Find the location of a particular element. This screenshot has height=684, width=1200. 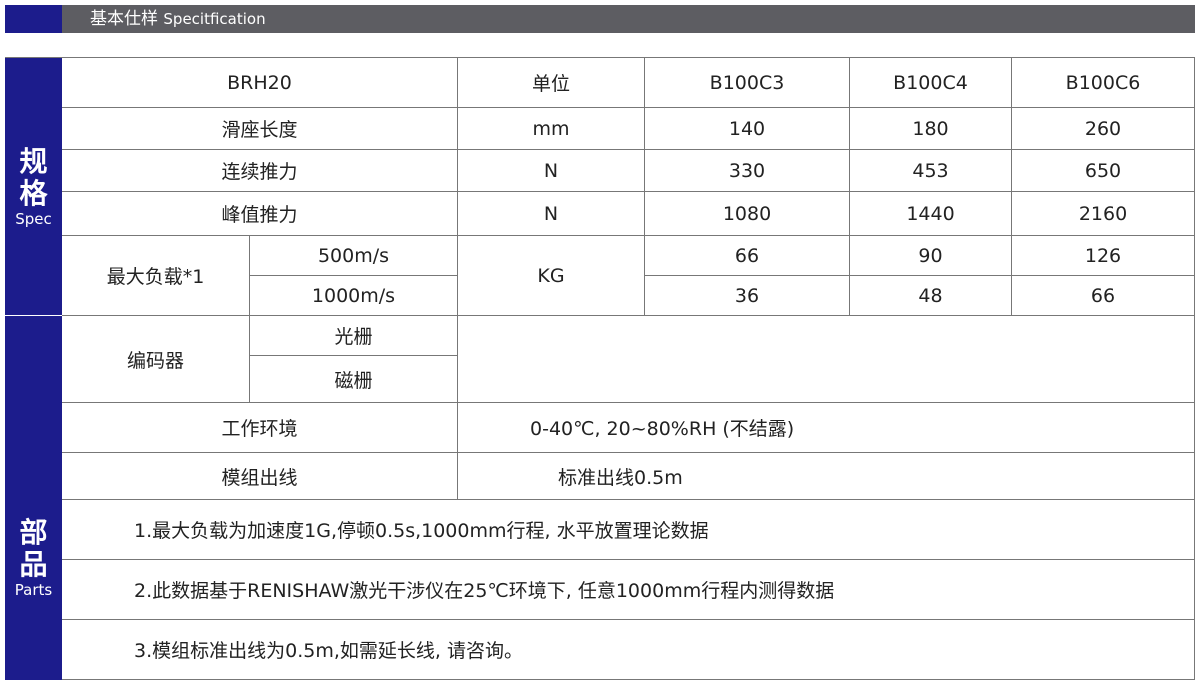

row-value: 180 is located at coordinates (931, 129).